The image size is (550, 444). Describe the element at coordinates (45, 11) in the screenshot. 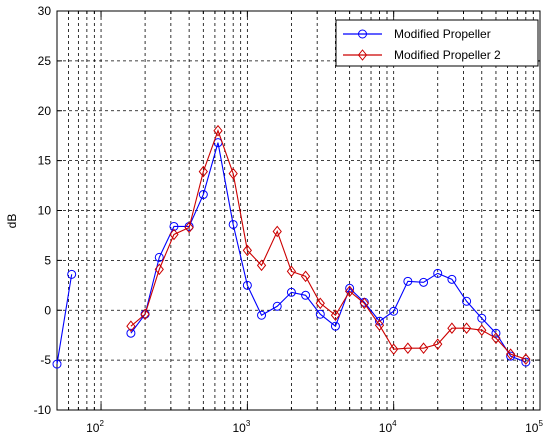

I see `y-tick-label: 30` at that location.